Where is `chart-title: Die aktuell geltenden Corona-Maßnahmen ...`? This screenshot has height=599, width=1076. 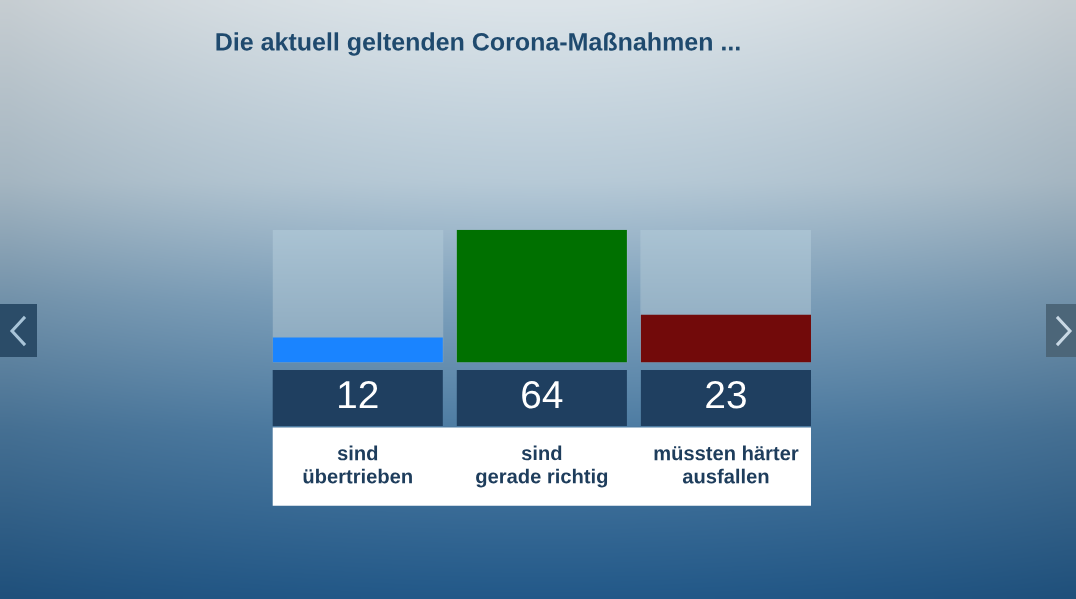
chart-title: Die aktuell geltenden Corona-Maßnahmen ... is located at coordinates (478, 44).